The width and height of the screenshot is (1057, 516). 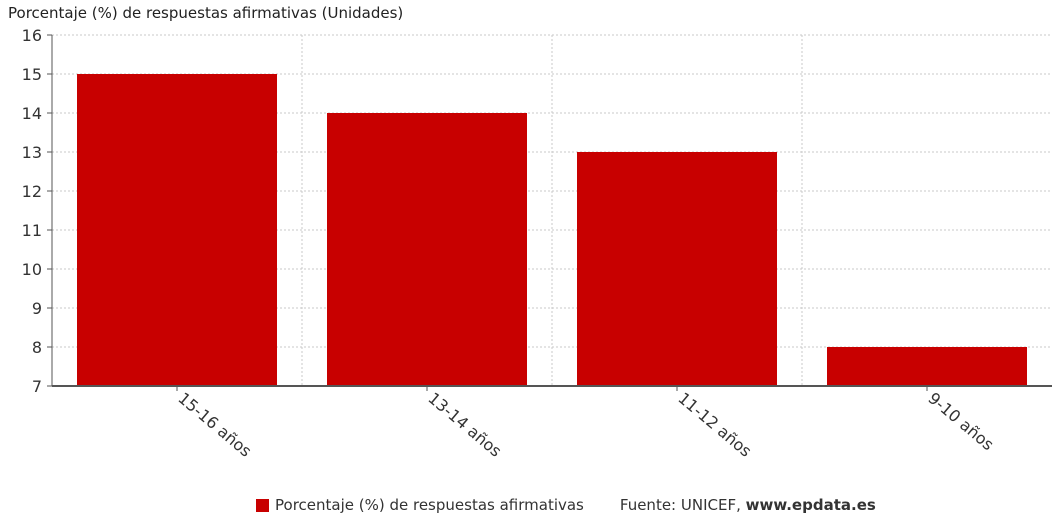 I want to click on y-tick-label: 7, so click(x=37, y=386).